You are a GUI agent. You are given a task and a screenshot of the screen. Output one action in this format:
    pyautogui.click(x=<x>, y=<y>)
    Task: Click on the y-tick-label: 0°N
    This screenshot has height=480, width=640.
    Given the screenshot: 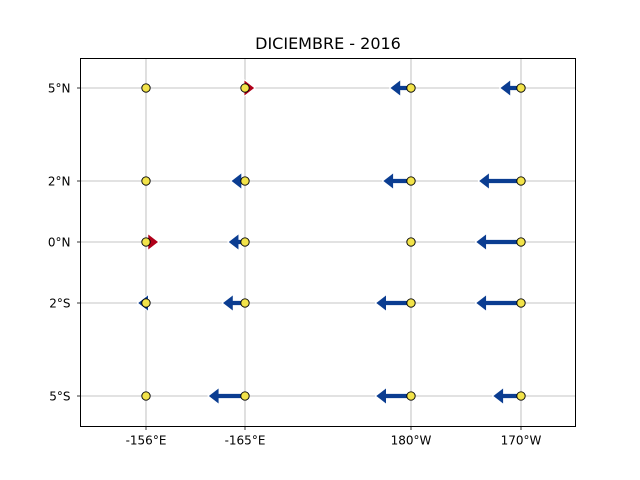 What is the action you would take?
    pyautogui.click(x=59, y=243)
    